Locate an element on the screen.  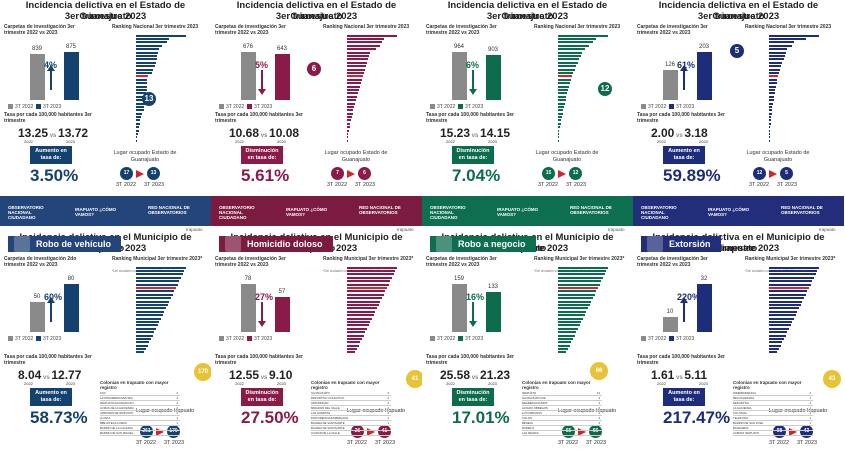
colonia-count: 3 is located at coordinates (599, 408).